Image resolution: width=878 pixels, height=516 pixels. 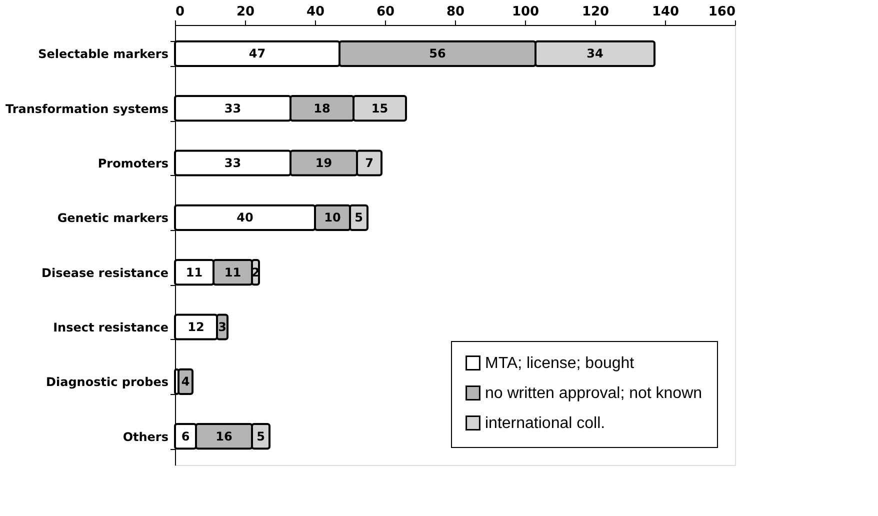 What do you see at coordinates (595, 53) in the screenshot?
I see `data-label: 34` at bounding box center [595, 53].